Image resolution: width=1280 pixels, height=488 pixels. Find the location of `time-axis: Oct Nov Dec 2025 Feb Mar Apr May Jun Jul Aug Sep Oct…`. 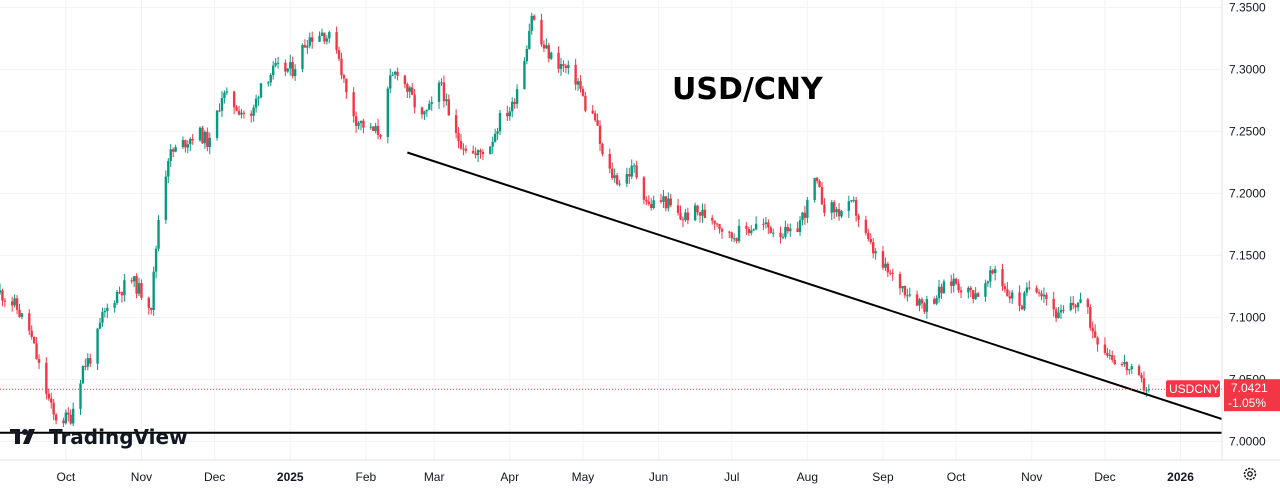

time-axis: Oct Nov Dec 2025 Feb Mar Apr May Jun Jul Aug Sep Oct… is located at coordinates (626, 477).